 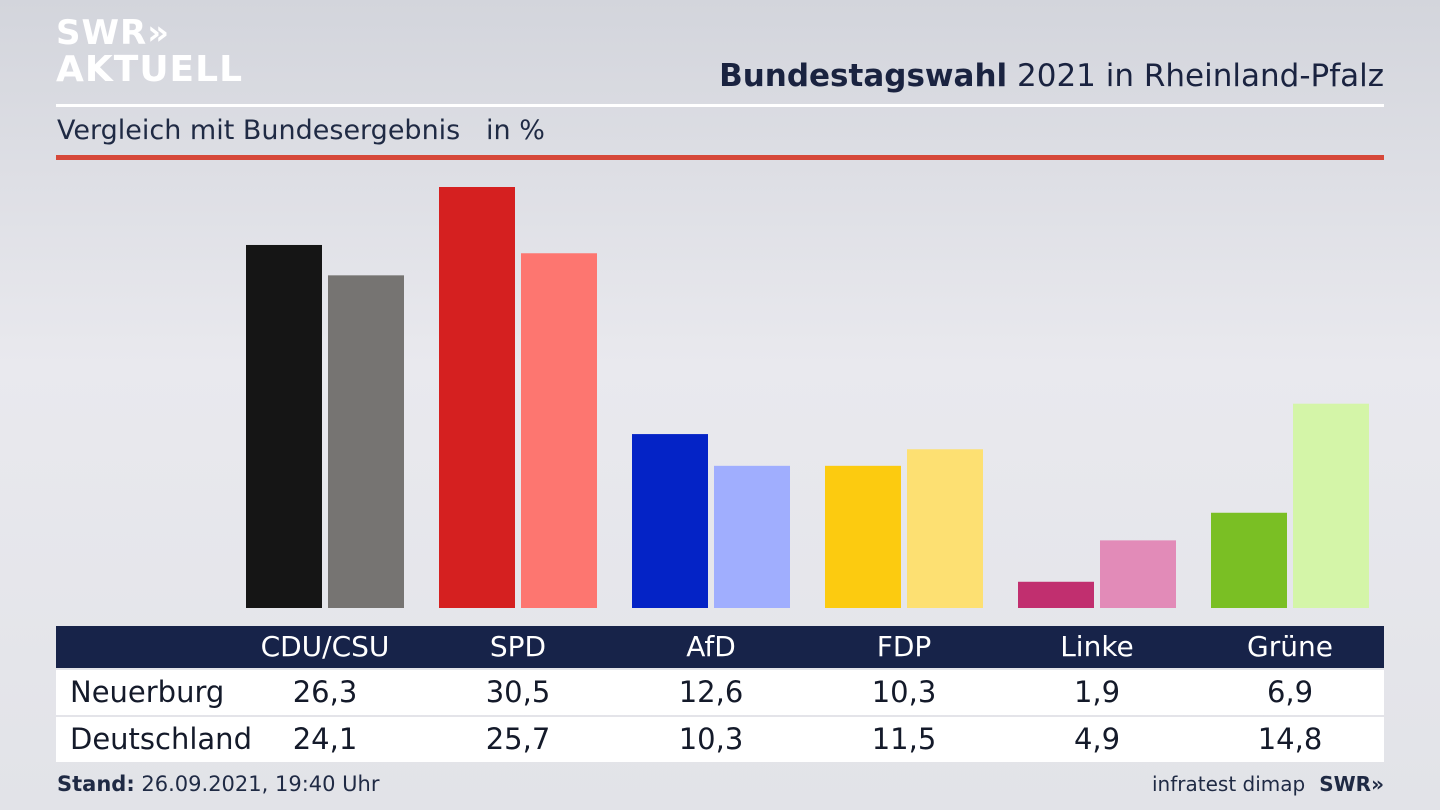 I want to click on stand-label: Stand:, so click(x=96, y=784).